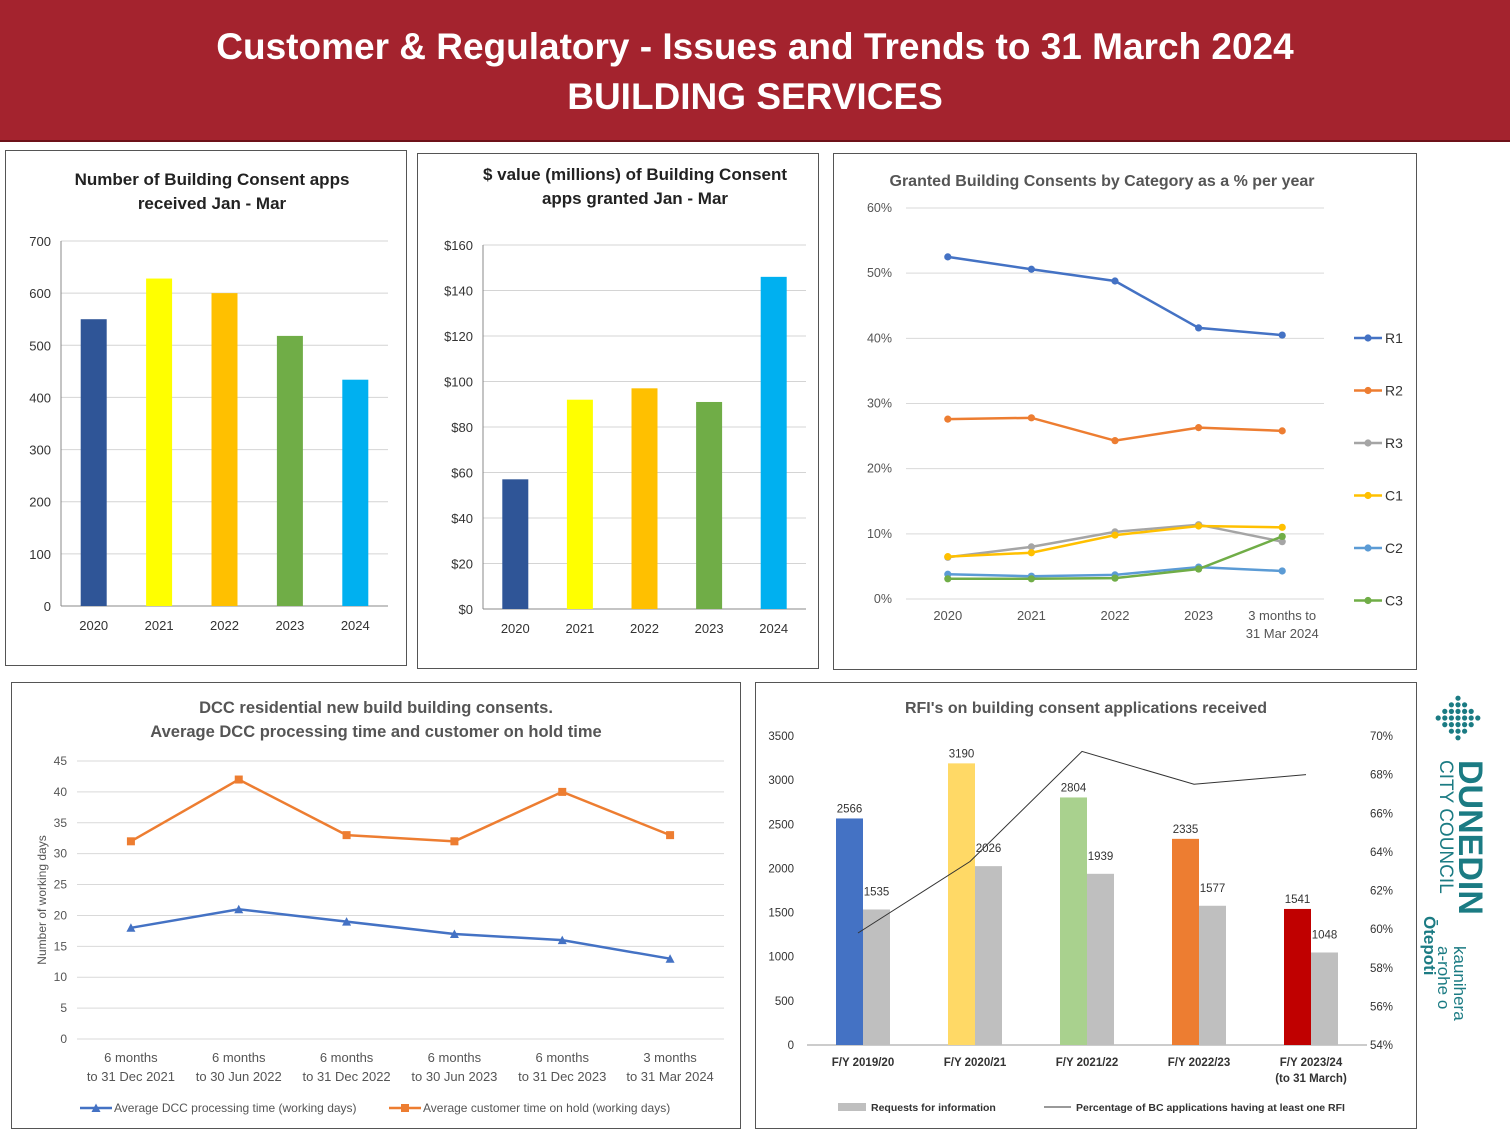 This screenshot has width=1510, height=1133. Describe the element at coordinates (773, 628) in the screenshot. I see `x-tick-label: 2024` at that location.